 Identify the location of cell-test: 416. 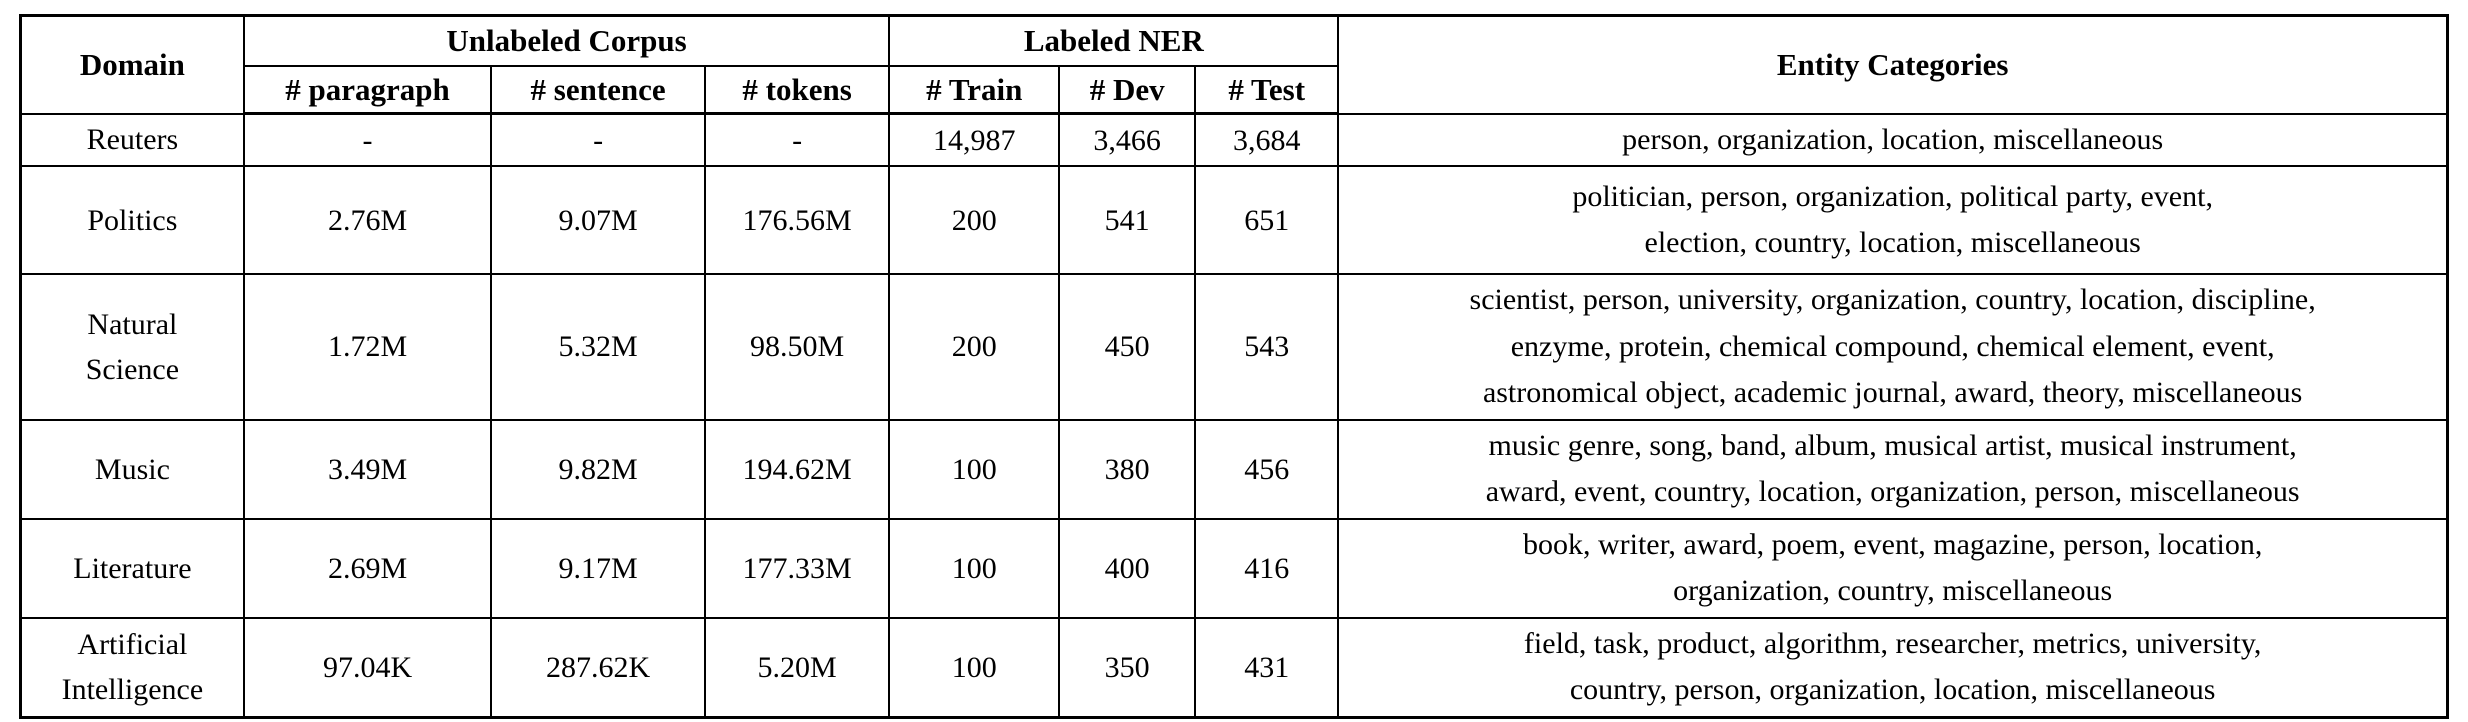
(1267, 568).